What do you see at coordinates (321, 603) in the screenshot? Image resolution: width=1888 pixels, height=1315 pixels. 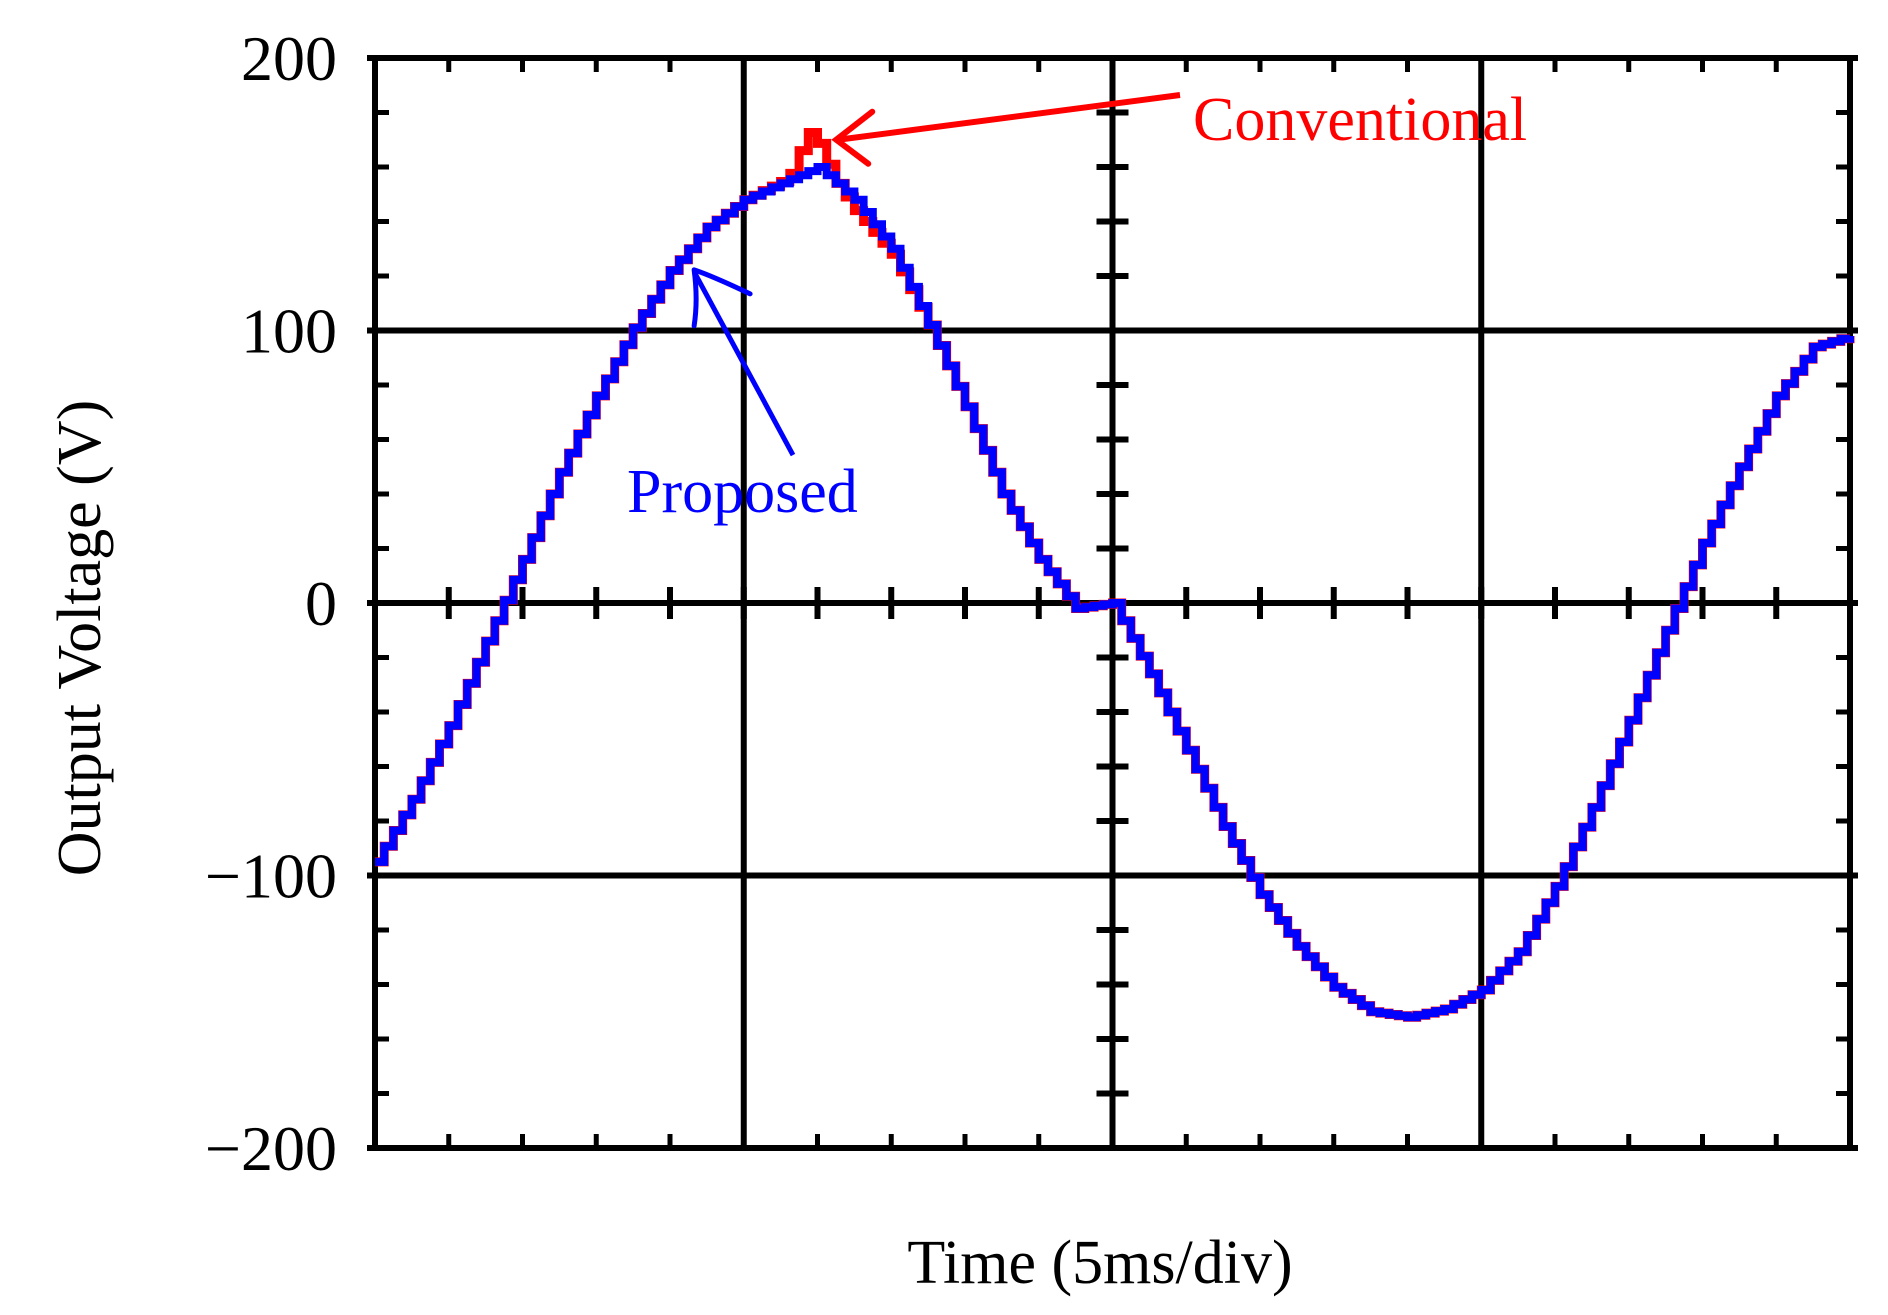 I see `y-tick-label: 0` at bounding box center [321, 603].